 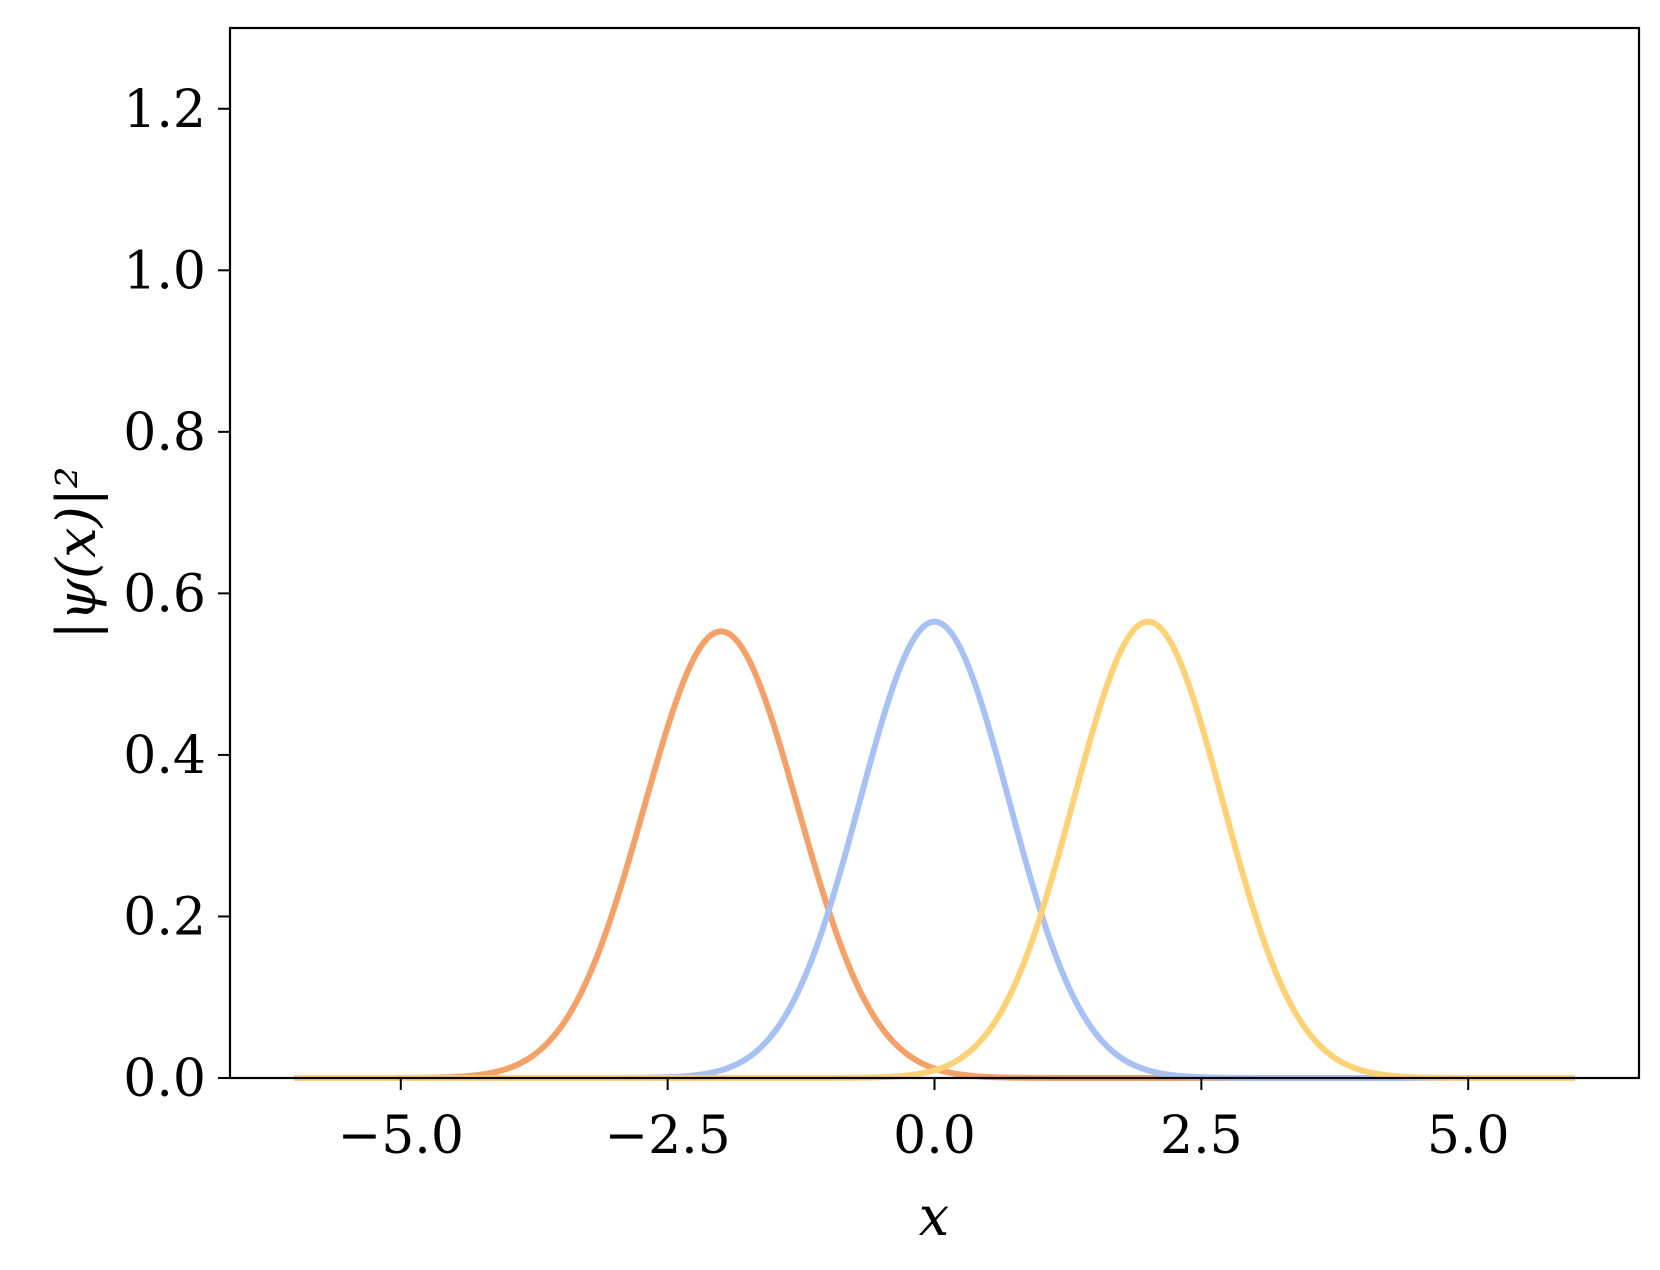 What do you see at coordinates (164, 1079) in the screenshot?
I see `y-tick-label: 0.0` at bounding box center [164, 1079].